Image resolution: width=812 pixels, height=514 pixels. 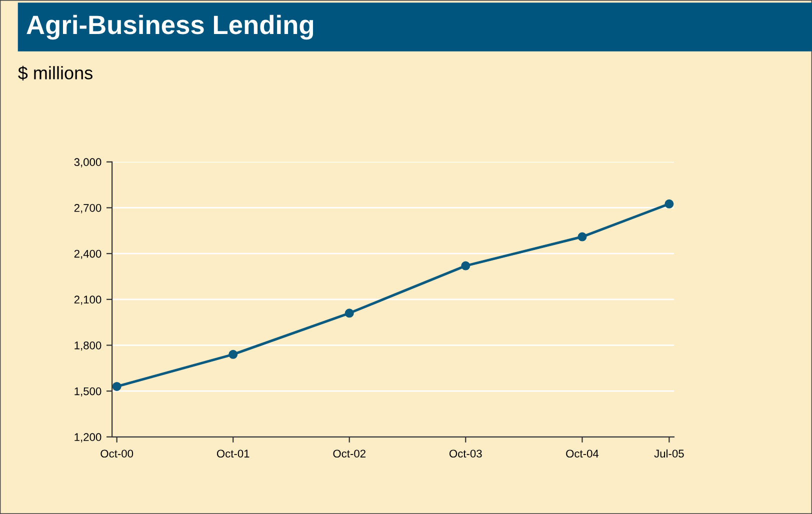 What do you see at coordinates (88, 392) in the screenshot?
I see `y-tick-label: 1,500` at bounding box center [88, 392].